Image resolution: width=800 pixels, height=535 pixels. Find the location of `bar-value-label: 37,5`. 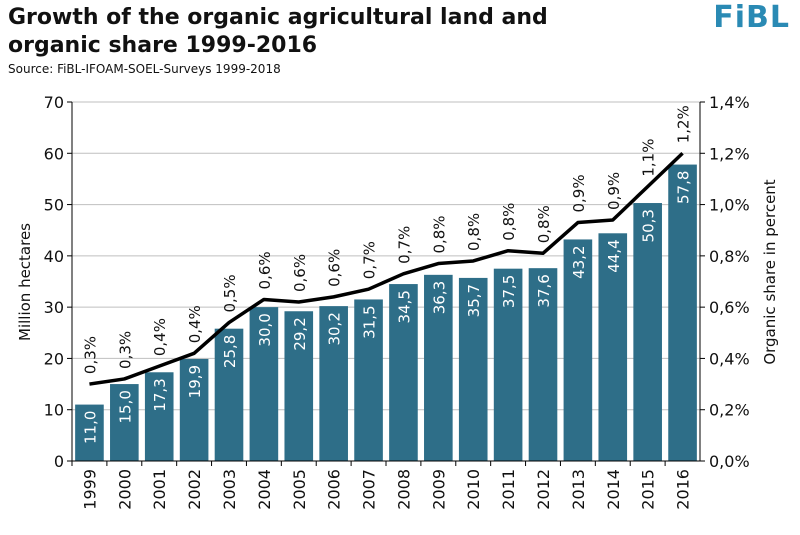

bar-value-label: 37,5 is located at coordinates (509, 291).